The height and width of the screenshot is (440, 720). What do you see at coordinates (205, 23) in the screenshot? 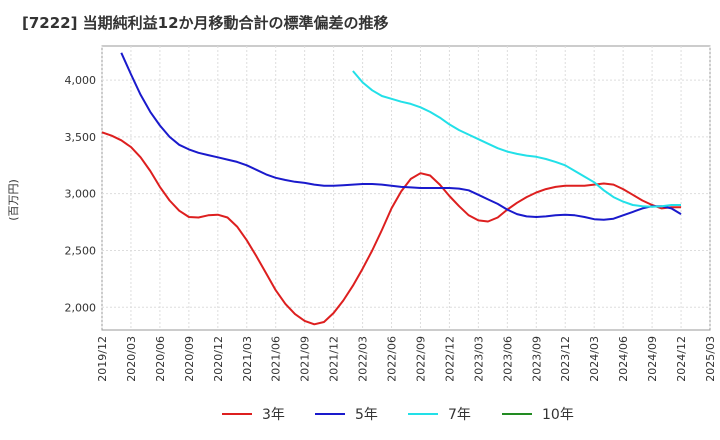
I see `chart-title: [7222] 当期純利益12か月移動合計の標準偏差の推移` at bounding box center [205, 23].